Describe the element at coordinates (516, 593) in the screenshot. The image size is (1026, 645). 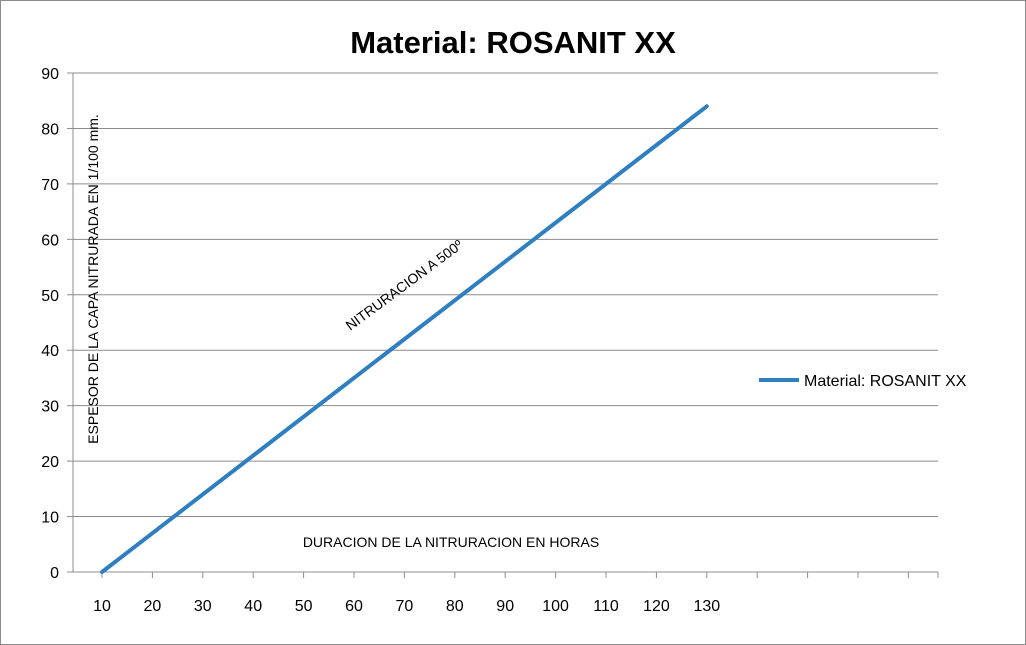
I see `x-axis-ticks: 10 20 30 40 50 60 70 80 90 100 110 120 130` at that location.